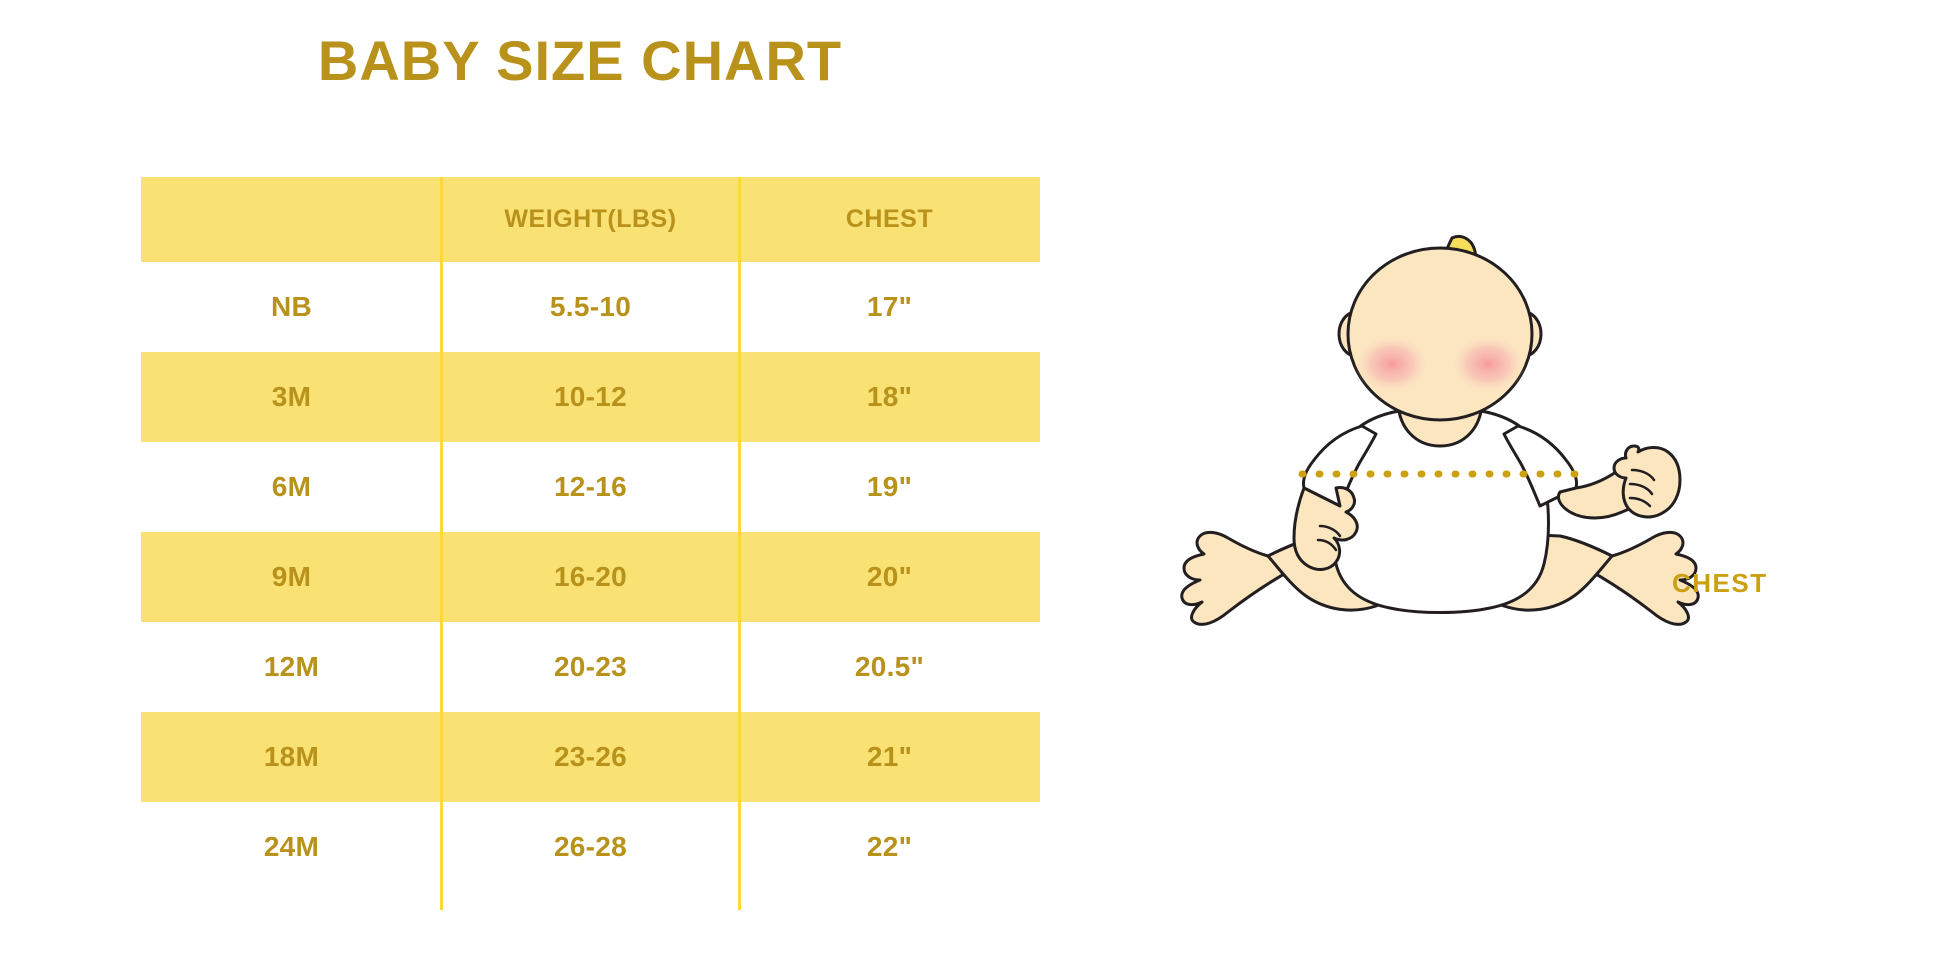  I want to click on table-row: NB 5.5-10 17", so click(590, 307).